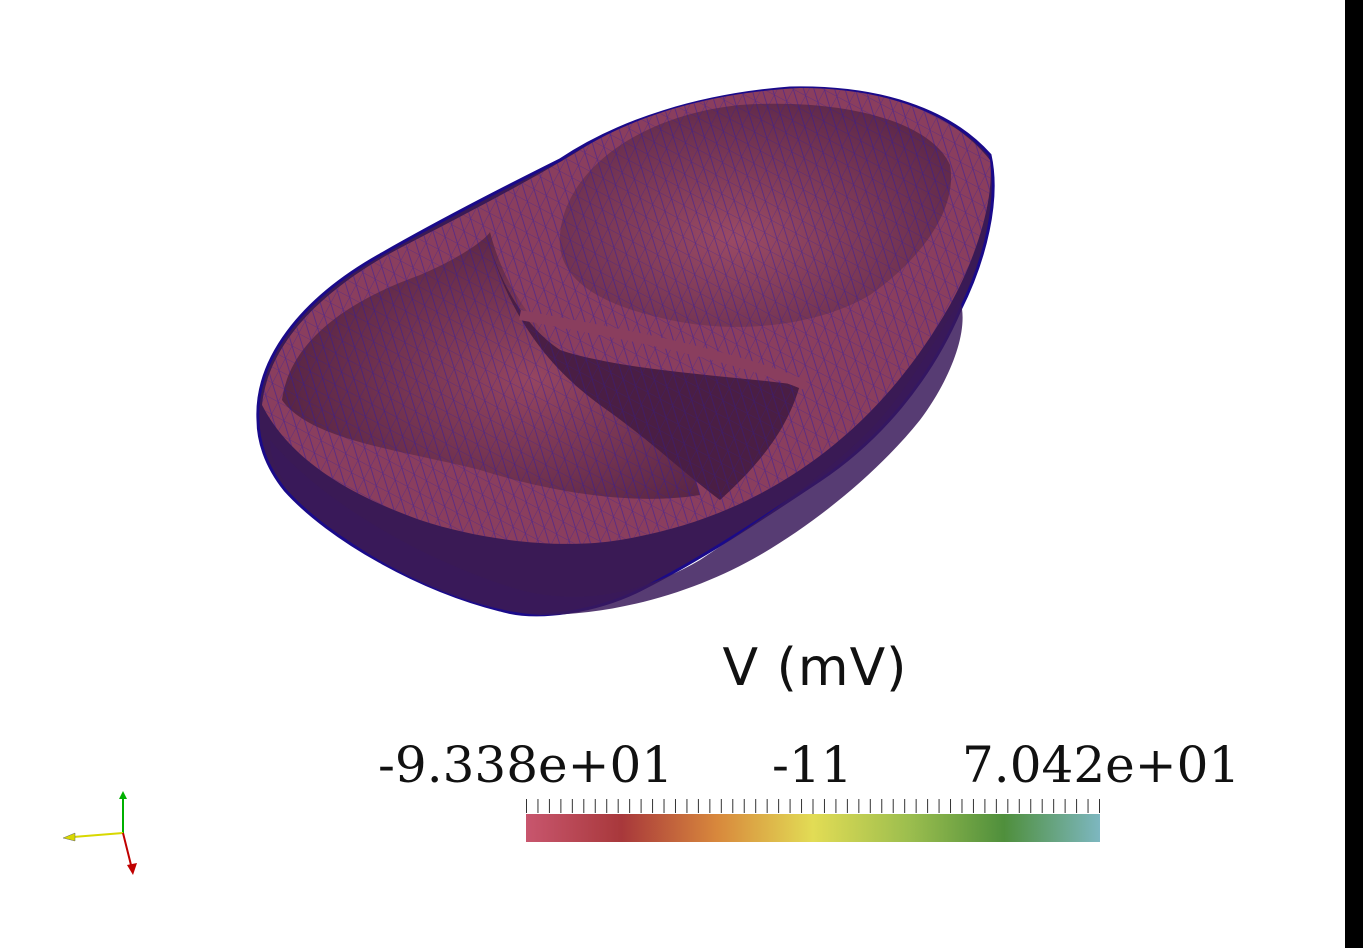  Describe the element at coordinates (812, 765) in the screenshot. I see `legend-mid-label: -11` at that location.